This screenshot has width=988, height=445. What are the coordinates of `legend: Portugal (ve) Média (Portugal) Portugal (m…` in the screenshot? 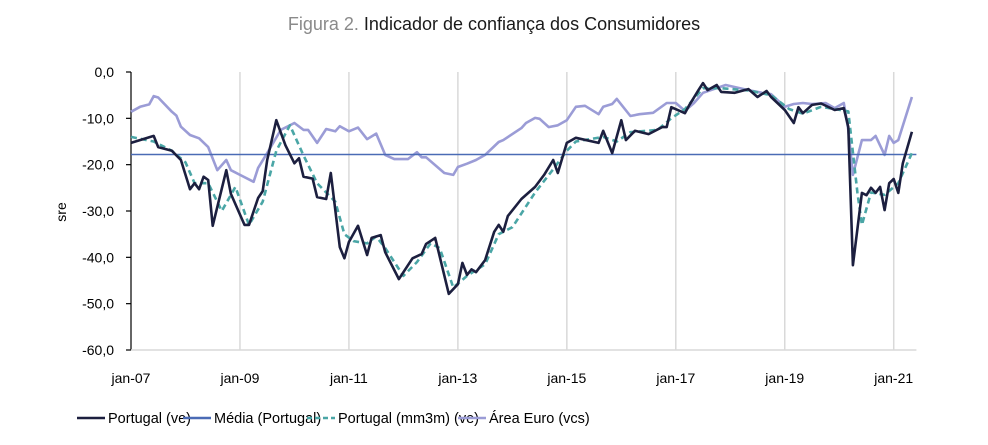 It's located at (333, 418).